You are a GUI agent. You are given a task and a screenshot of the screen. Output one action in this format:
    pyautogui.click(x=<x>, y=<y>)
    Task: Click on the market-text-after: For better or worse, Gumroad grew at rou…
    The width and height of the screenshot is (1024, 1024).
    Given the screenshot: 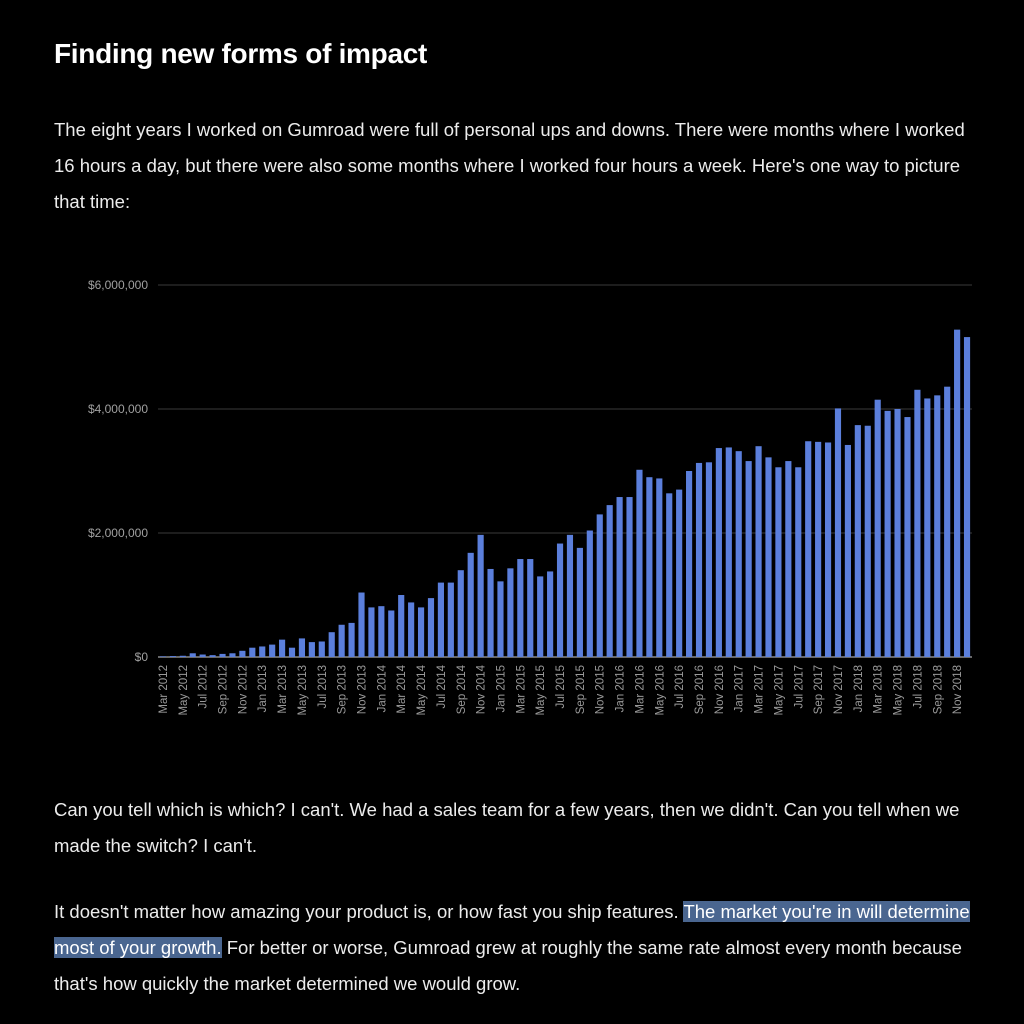 What is the action you would take?
    pyautogui.click(x=508, y=965)
    